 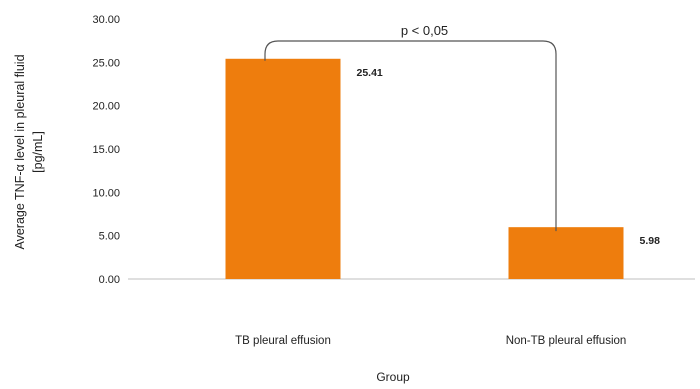 What do you see at coordinates (106, 63) in the screenshot?
I see `y-tick-label: 25.00` at bounding box center [106, 63].